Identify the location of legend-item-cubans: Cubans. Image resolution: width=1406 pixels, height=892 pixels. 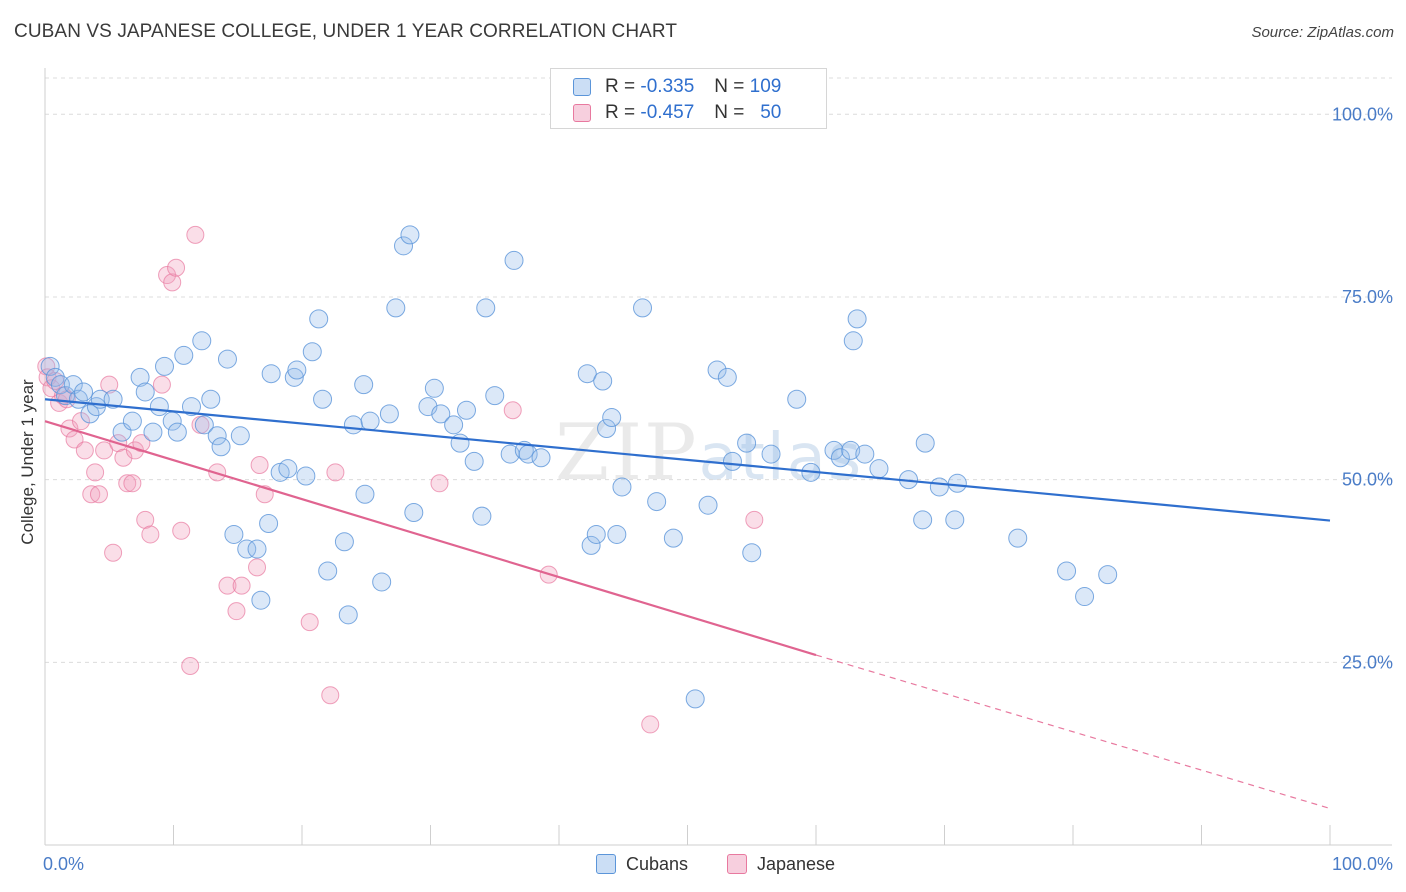
(642, 864).